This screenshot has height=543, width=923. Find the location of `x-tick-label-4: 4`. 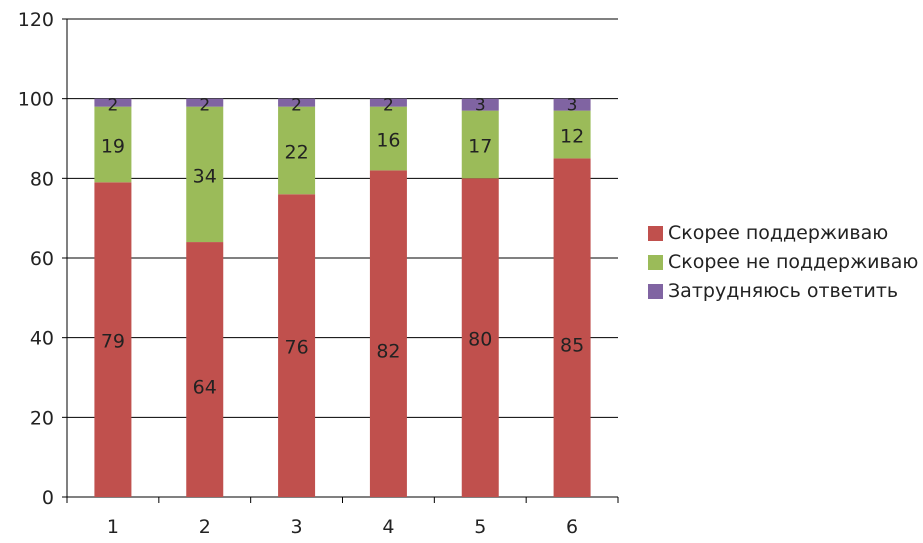

x-tick-label-4: 4 is located at coordinates (388, 527).